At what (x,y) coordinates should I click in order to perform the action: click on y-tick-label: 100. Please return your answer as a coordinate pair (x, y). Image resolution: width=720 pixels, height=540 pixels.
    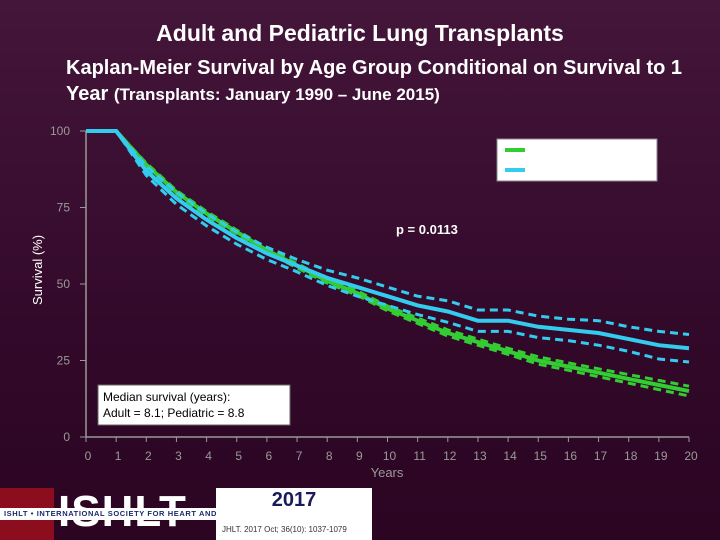
    Looking at the image, I should click on (60, 131).